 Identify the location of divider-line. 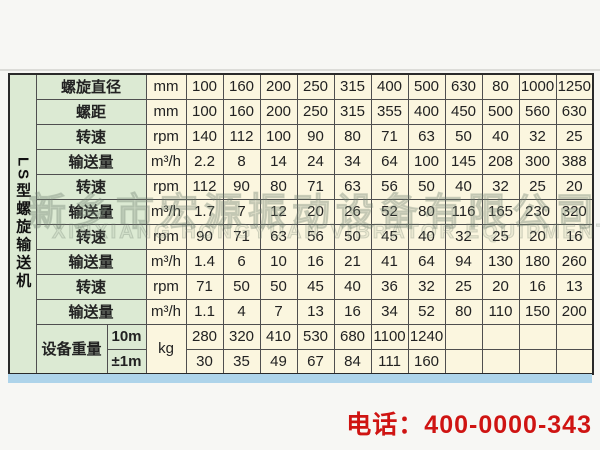
(300, 70).